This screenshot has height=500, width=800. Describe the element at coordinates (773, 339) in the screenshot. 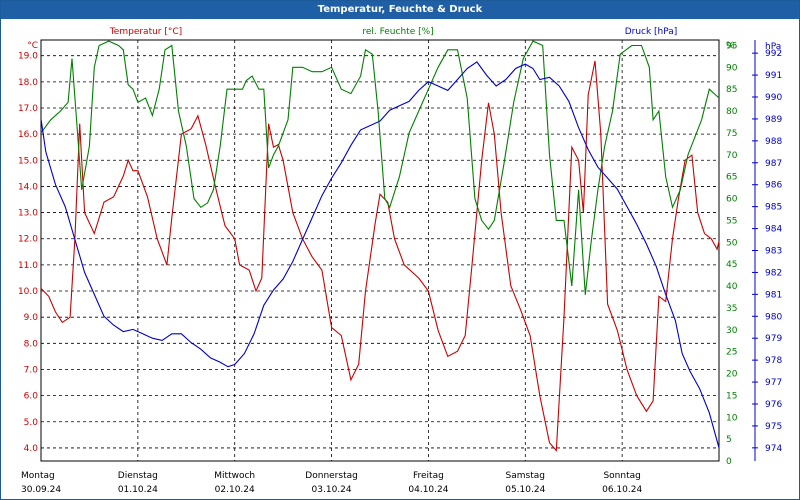

I see `pressure-tick-label: 979` at that location.